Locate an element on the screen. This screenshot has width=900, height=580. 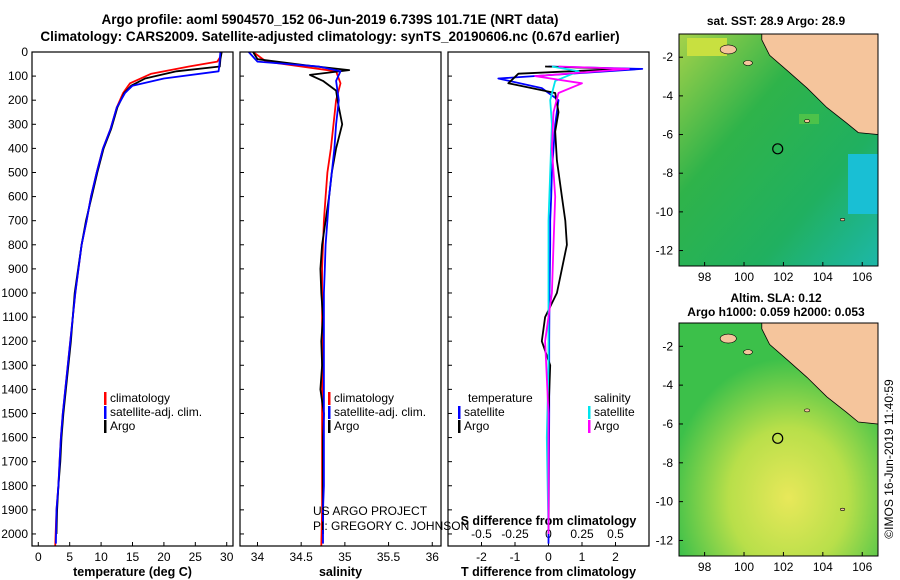
project-label: US ARGO PROJECT is located at coordinates (370, 511).